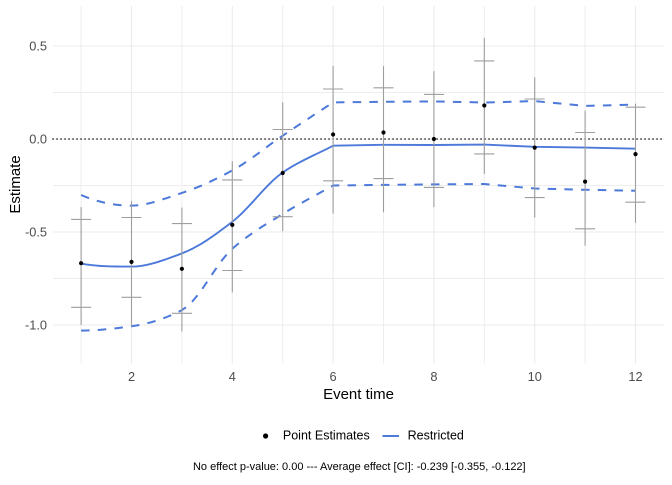 The width and height of the screenshot is (672, 485). Describe the element at coordinates (38, 139) in the screenshot. I see `svg-text: 0.0` at that location.